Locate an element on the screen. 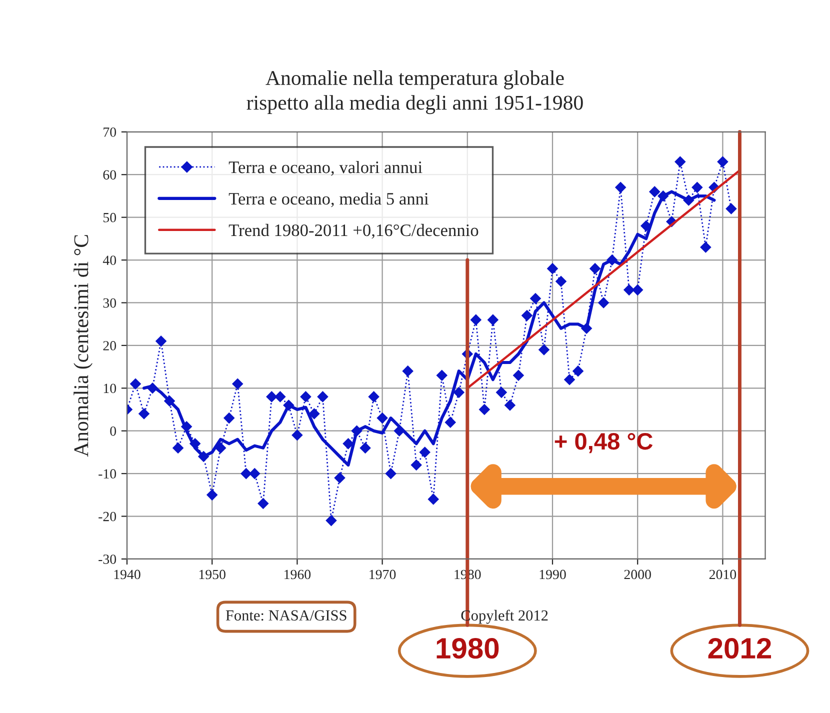  ref-line-label: 1980 is located at coordinates (467, 648).